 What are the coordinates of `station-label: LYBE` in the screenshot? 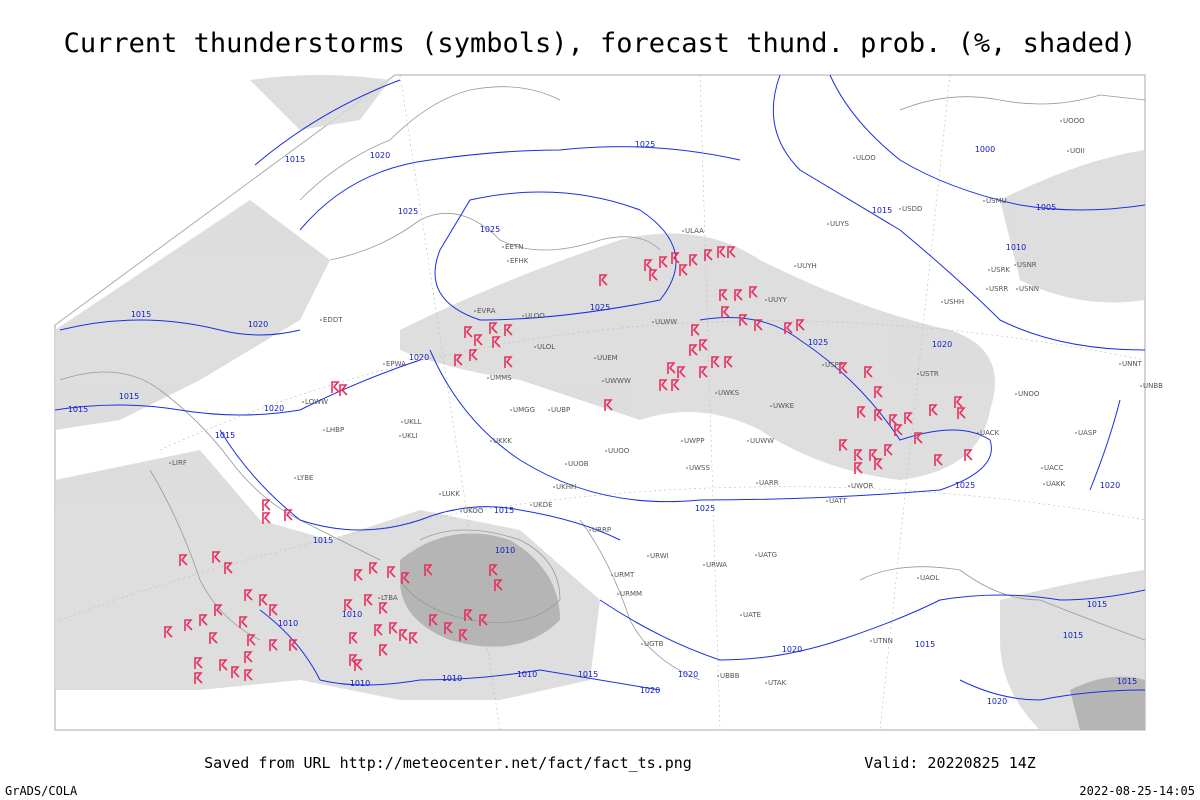 It's located at (305, 478).